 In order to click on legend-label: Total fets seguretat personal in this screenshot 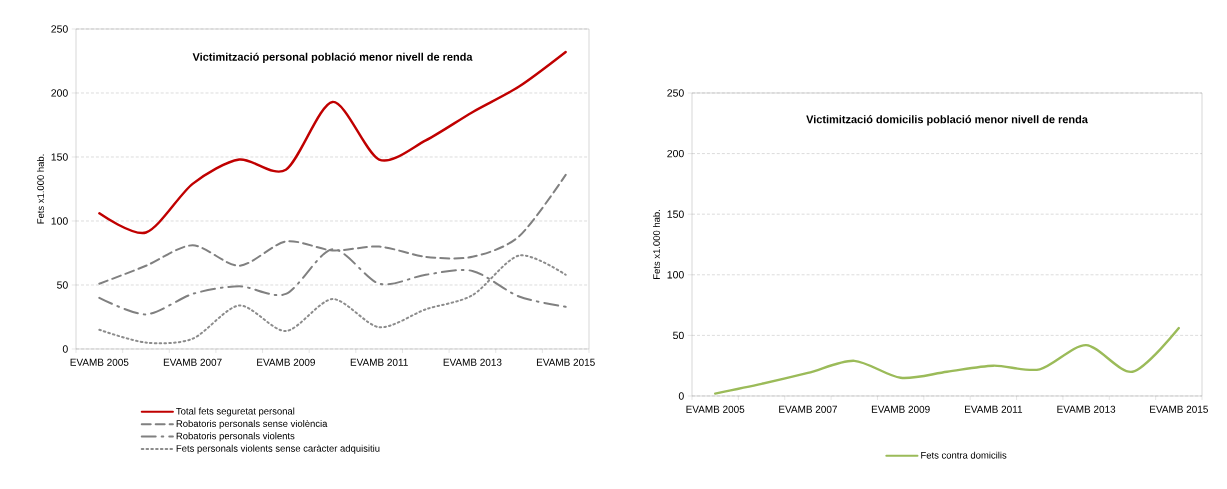, I will do `click(235, 412)`.